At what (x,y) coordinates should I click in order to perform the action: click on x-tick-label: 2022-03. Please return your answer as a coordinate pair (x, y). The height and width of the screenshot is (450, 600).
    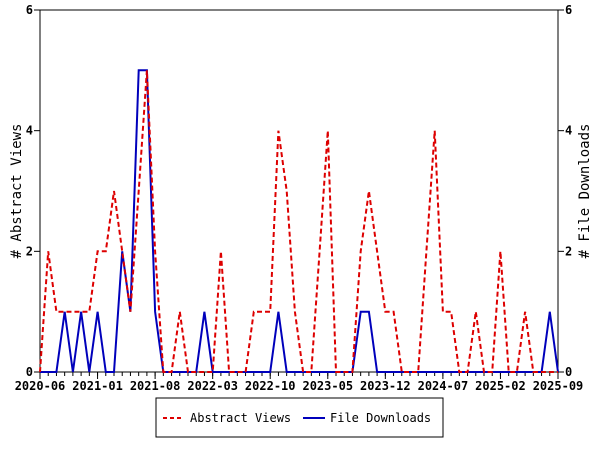
    Looking at the image, I should click on (212, 386).